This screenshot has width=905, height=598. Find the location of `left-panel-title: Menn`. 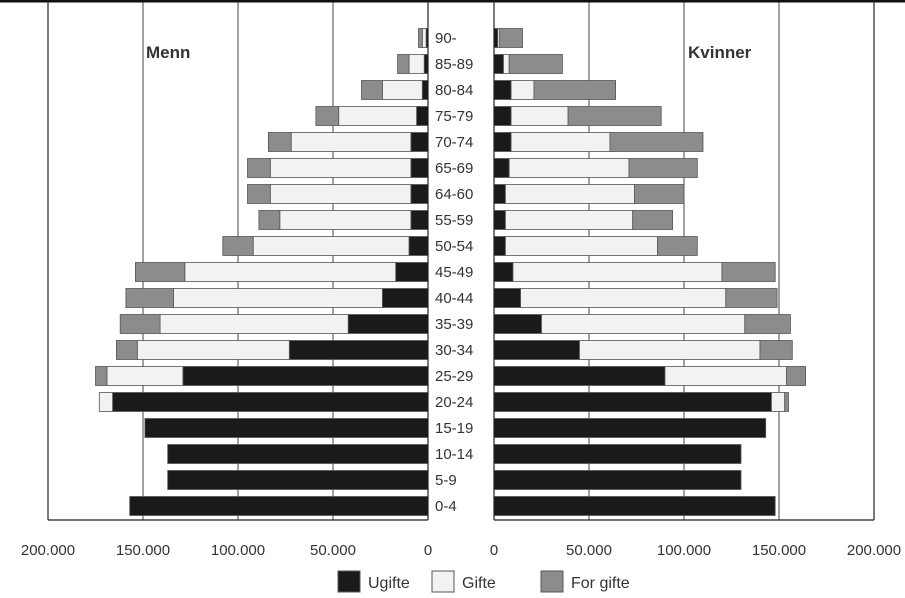

left-panel-title: Menn is located at coordinates (168, 52).